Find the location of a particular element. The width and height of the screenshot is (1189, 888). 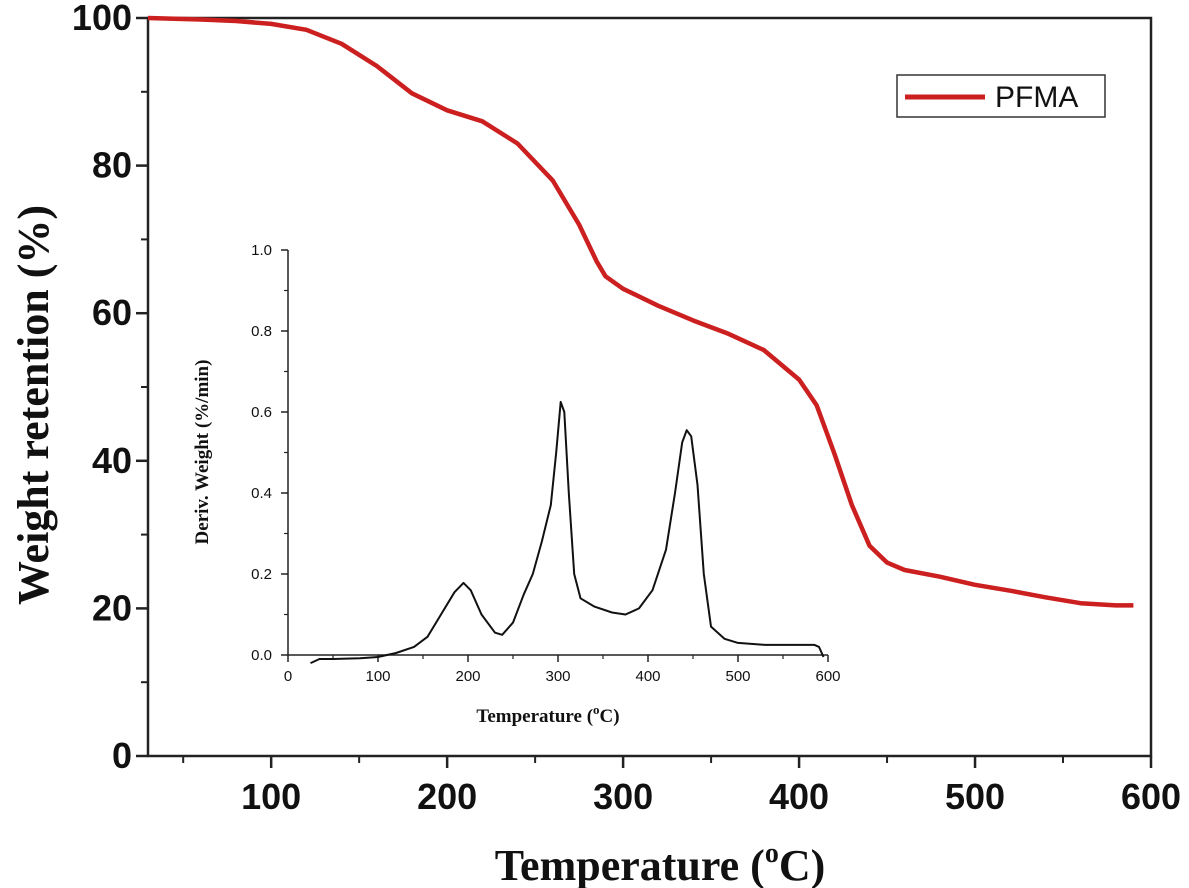

inset-x-tick-label: 300 is located at coordinates (557, 676).